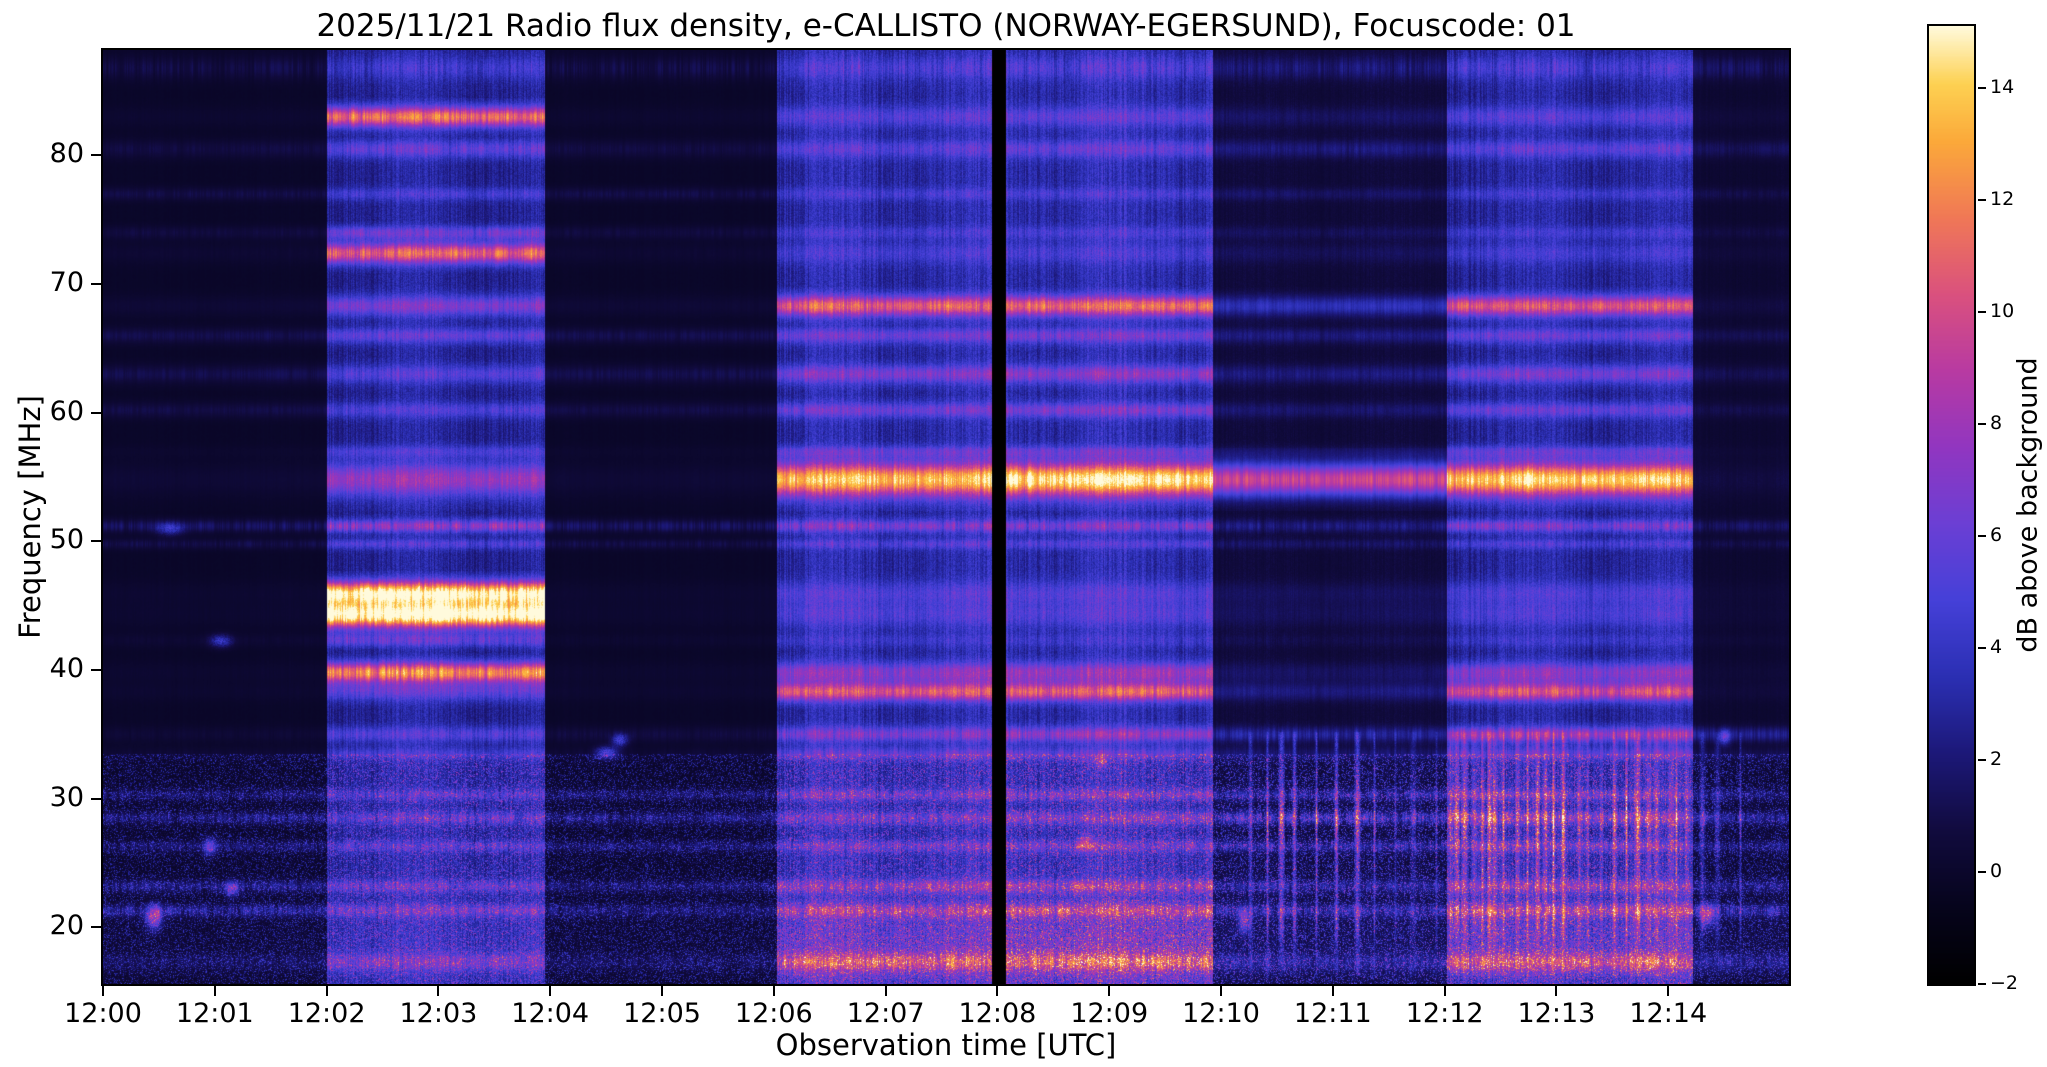 This screenshot has width=2047, height=1067. I want to click on x-tick-label: 12:13, so click(1556, 1013).